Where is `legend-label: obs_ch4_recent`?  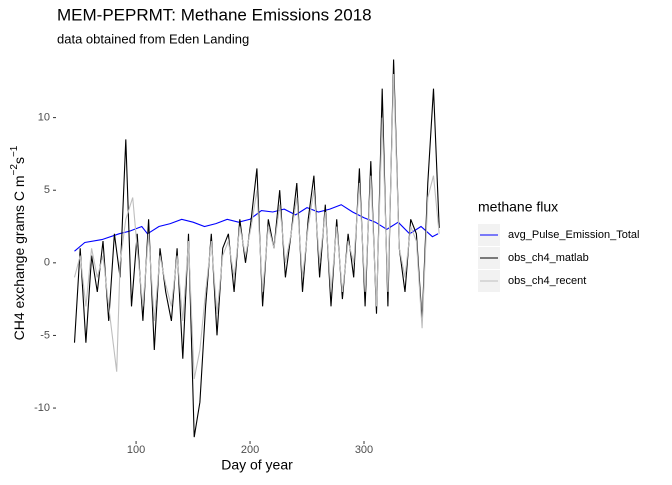 legend-label: obs_ch4_recent is located at coordinates (547, 281).